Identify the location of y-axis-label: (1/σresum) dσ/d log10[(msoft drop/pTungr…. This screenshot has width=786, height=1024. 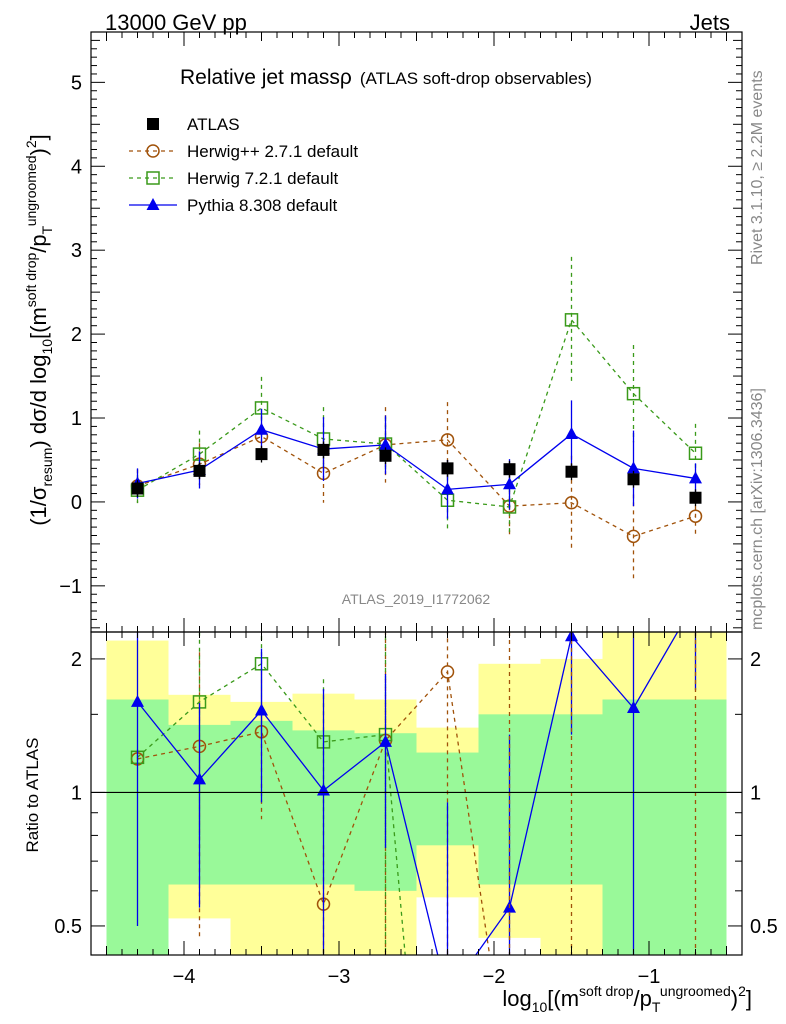
(39, 330).